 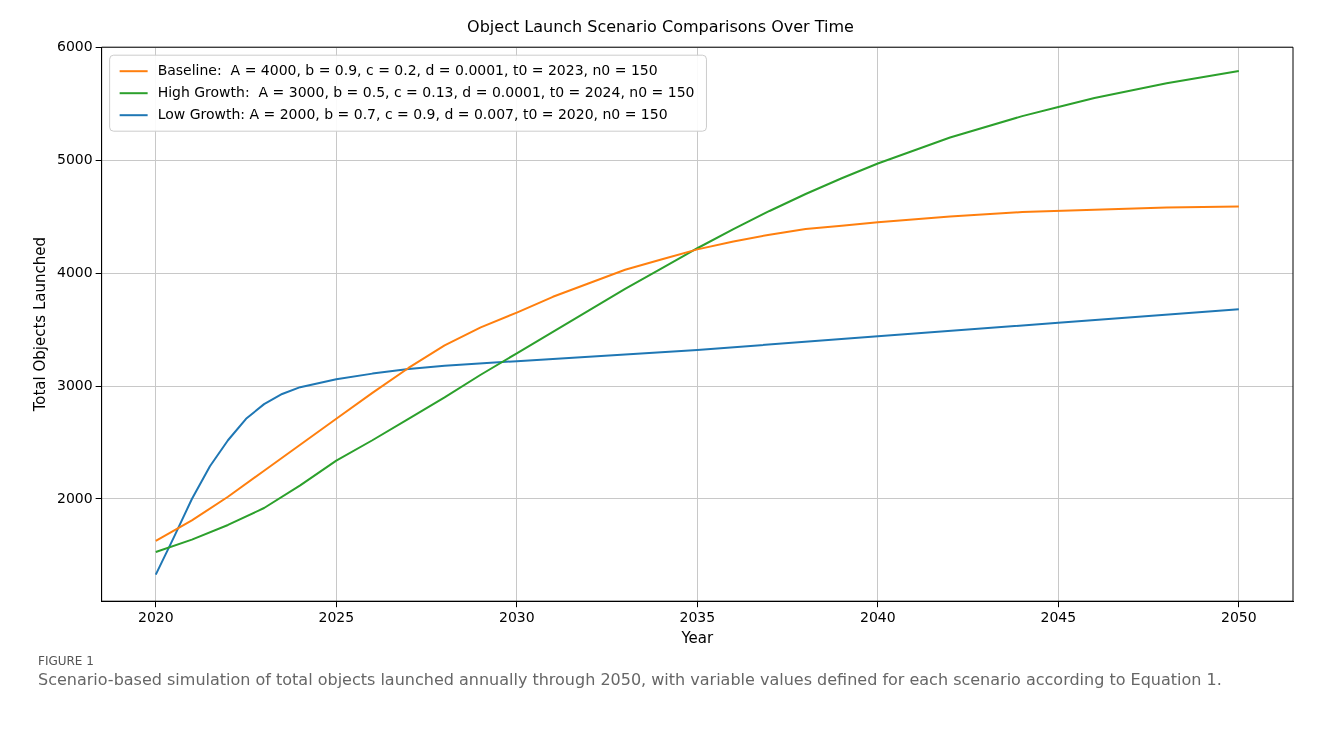 I want to click on y-axis-title: Total Objects Launched, so click(x=39, y=325).